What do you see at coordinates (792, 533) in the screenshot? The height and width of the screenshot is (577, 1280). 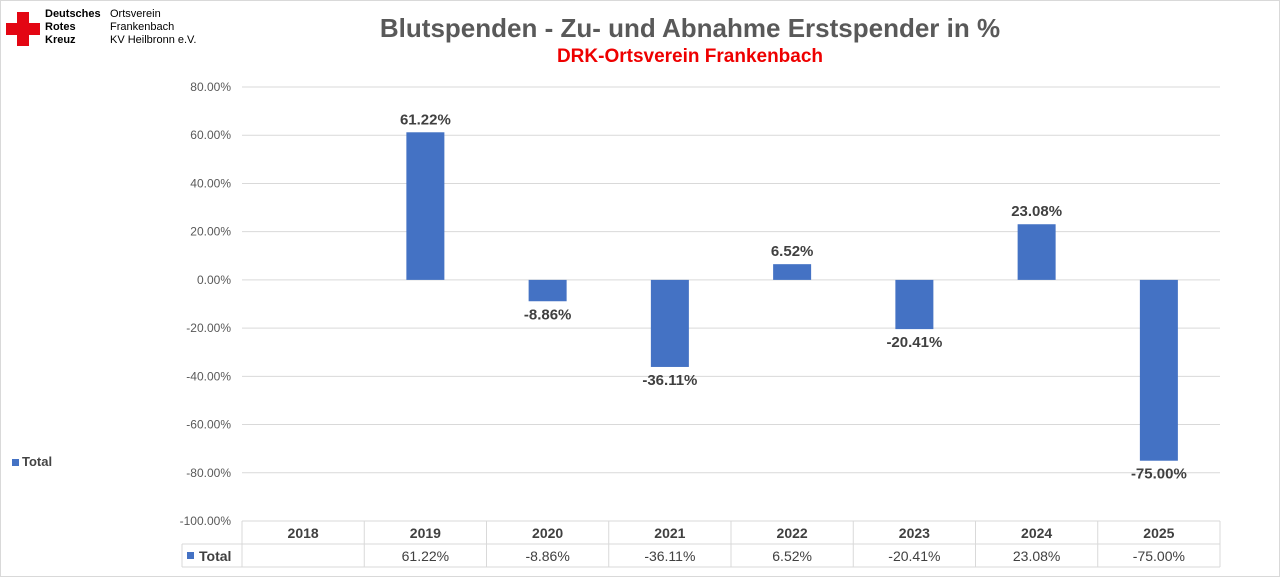 I see `x-tick-label: 2022` at bounding box center [792, 533].